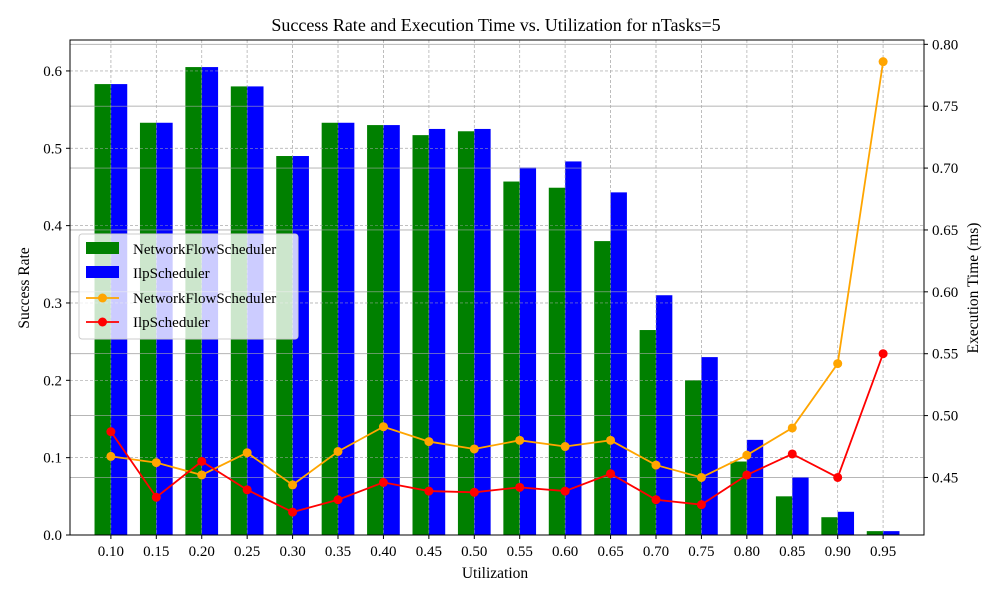 The width and height of the screenshot is (1000, 600). I want to click on y-tick-label: 0.5, so click(52, 149).